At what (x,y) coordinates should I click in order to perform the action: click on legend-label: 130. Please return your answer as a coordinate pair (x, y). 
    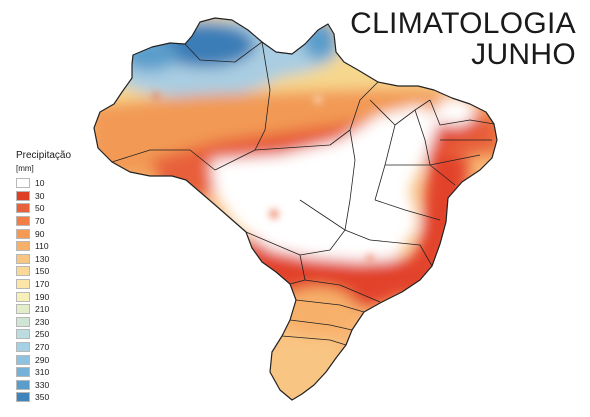
    Looking at the image, I should click on (42, 258).